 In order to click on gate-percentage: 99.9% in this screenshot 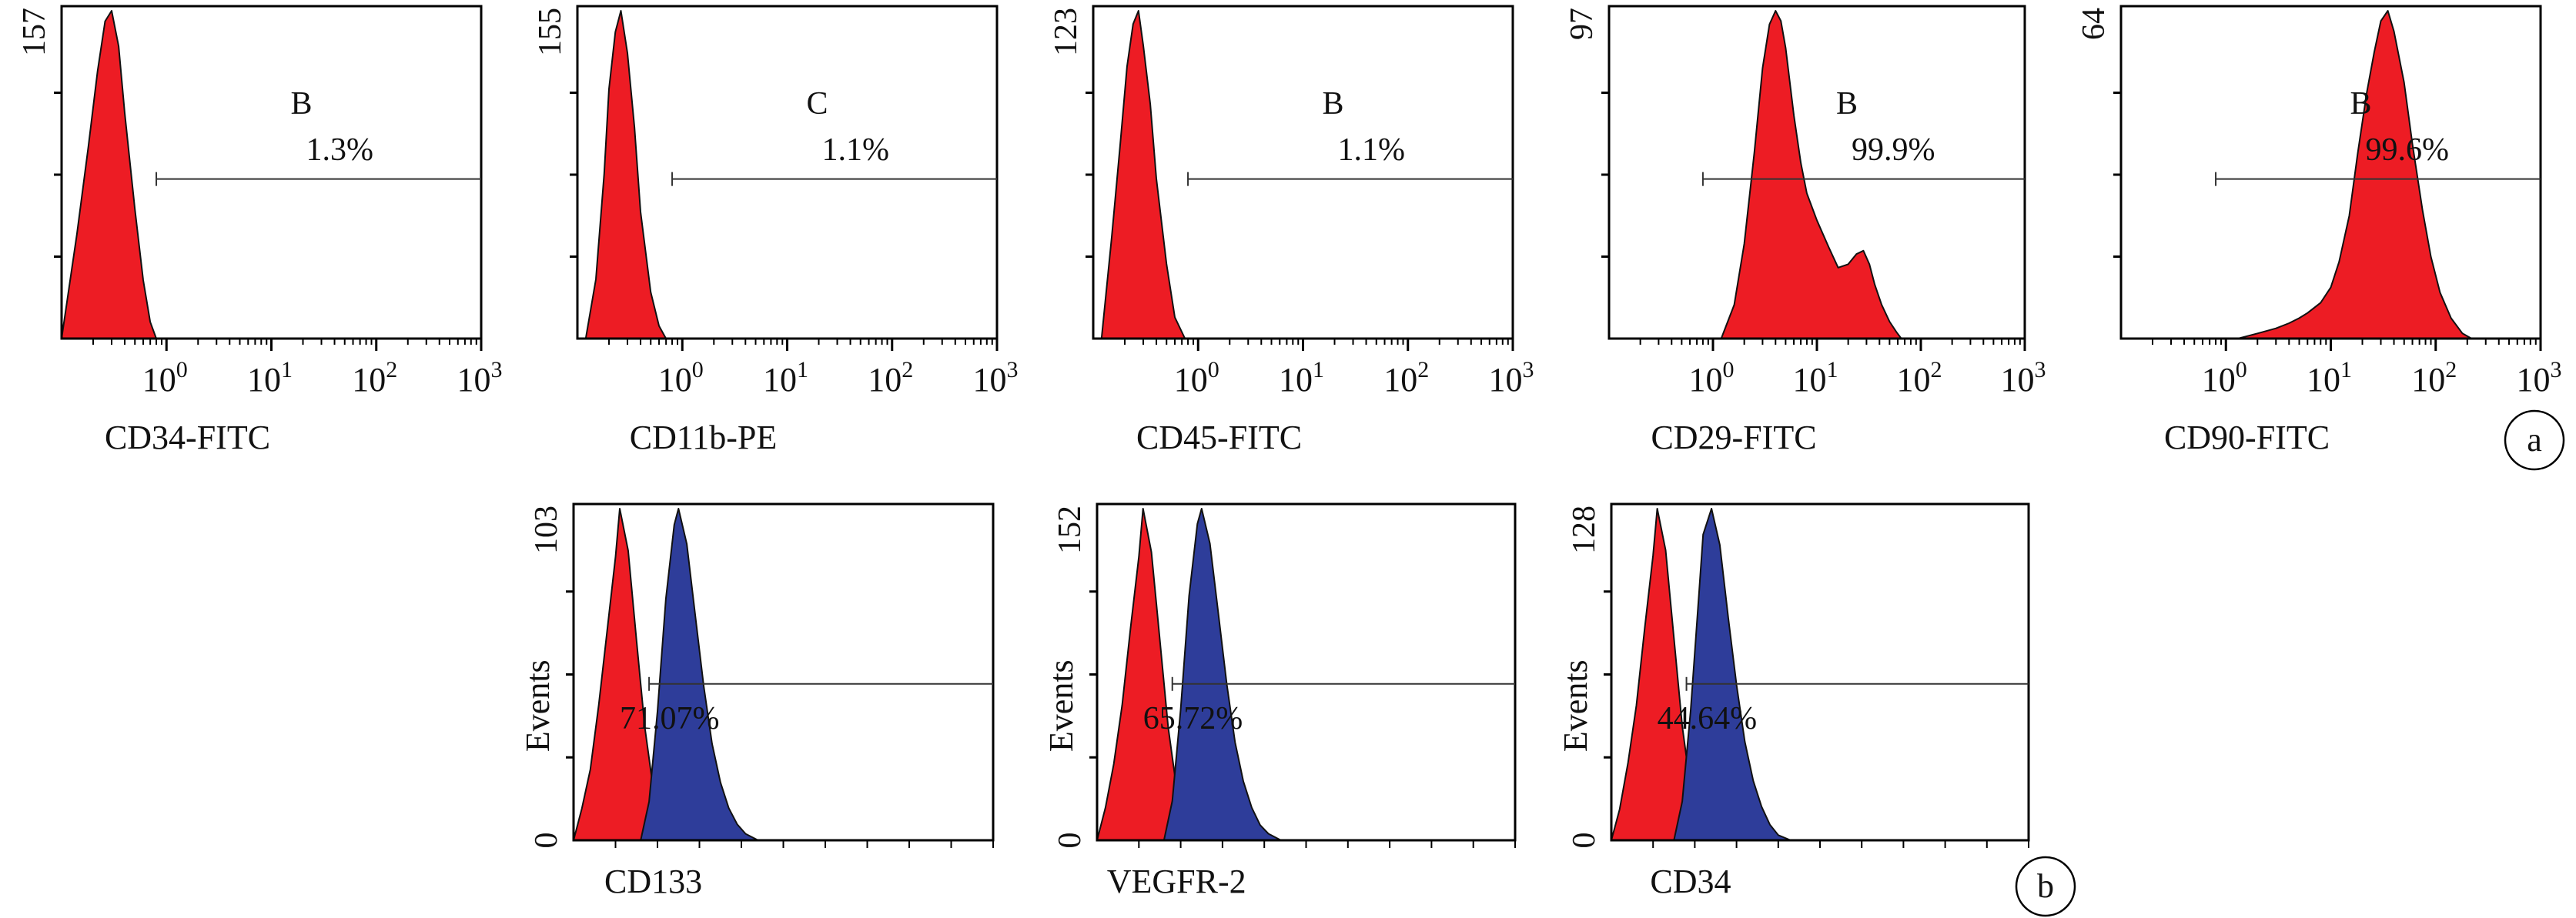, I will do `click(1893, 150)`.